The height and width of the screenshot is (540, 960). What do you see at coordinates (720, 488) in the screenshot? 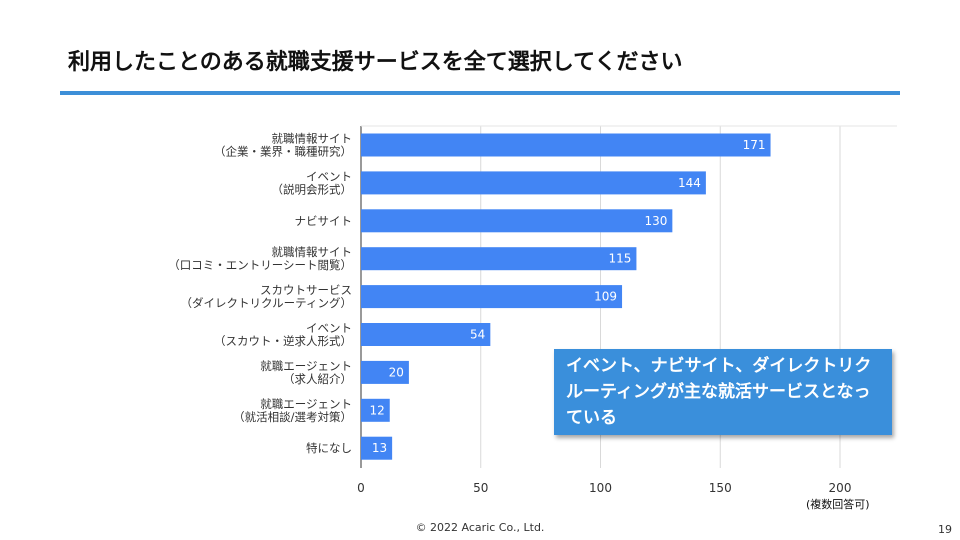
I see `x-tick-label: 150` at bounding box center [720, 488].